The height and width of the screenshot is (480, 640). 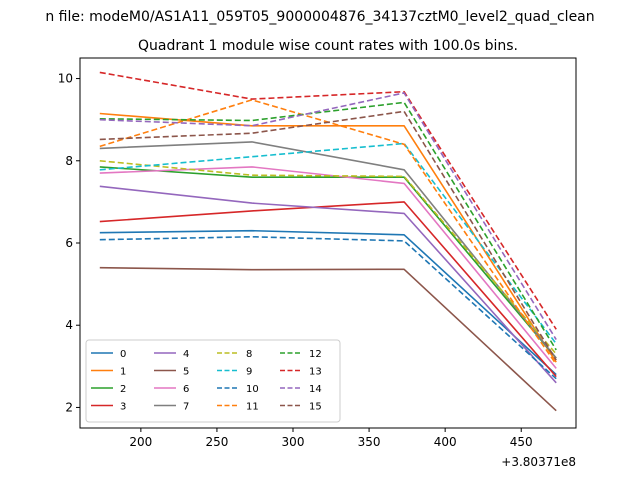 I want to click on legend-label-4: 4, so click(x=186, y=354).